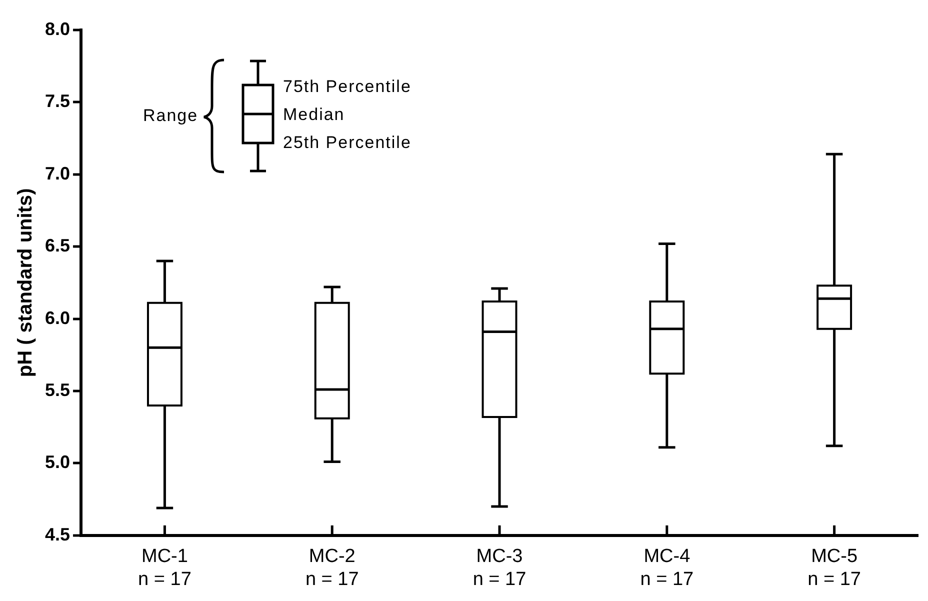 The width and height of the screenshot is (928, 601). Describe the element at coordinates (57, 390) in the screenshot. I see `y-tick-label: 5.5` at that location.